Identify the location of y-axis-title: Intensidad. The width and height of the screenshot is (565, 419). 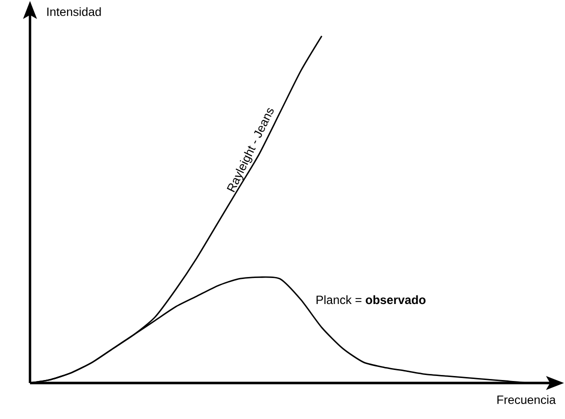
(74, 11).